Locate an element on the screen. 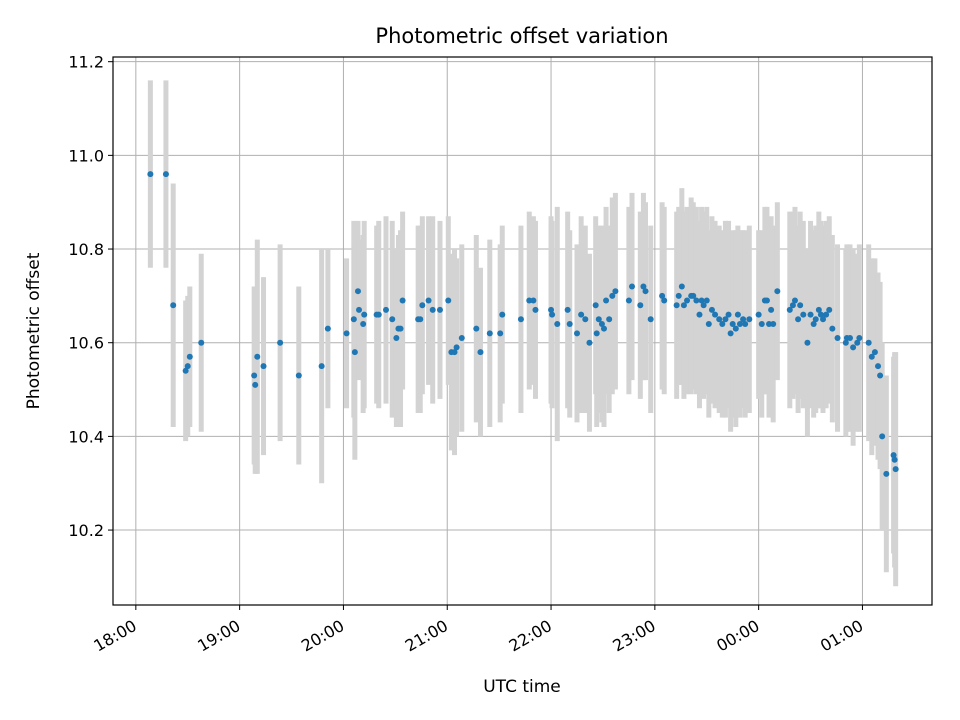  chart-title: Photometric offset variation is located at coordinates (521, 36).